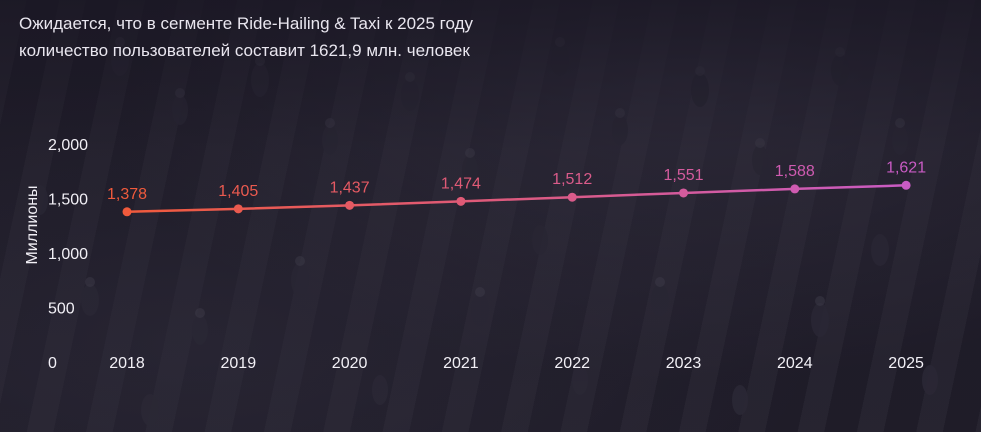 This screenshot has width=981, height=432. What do you see at coordinates (572, 179) in the screenshot?
I see `data-label: 1,512` at bounding box center [572, 179].